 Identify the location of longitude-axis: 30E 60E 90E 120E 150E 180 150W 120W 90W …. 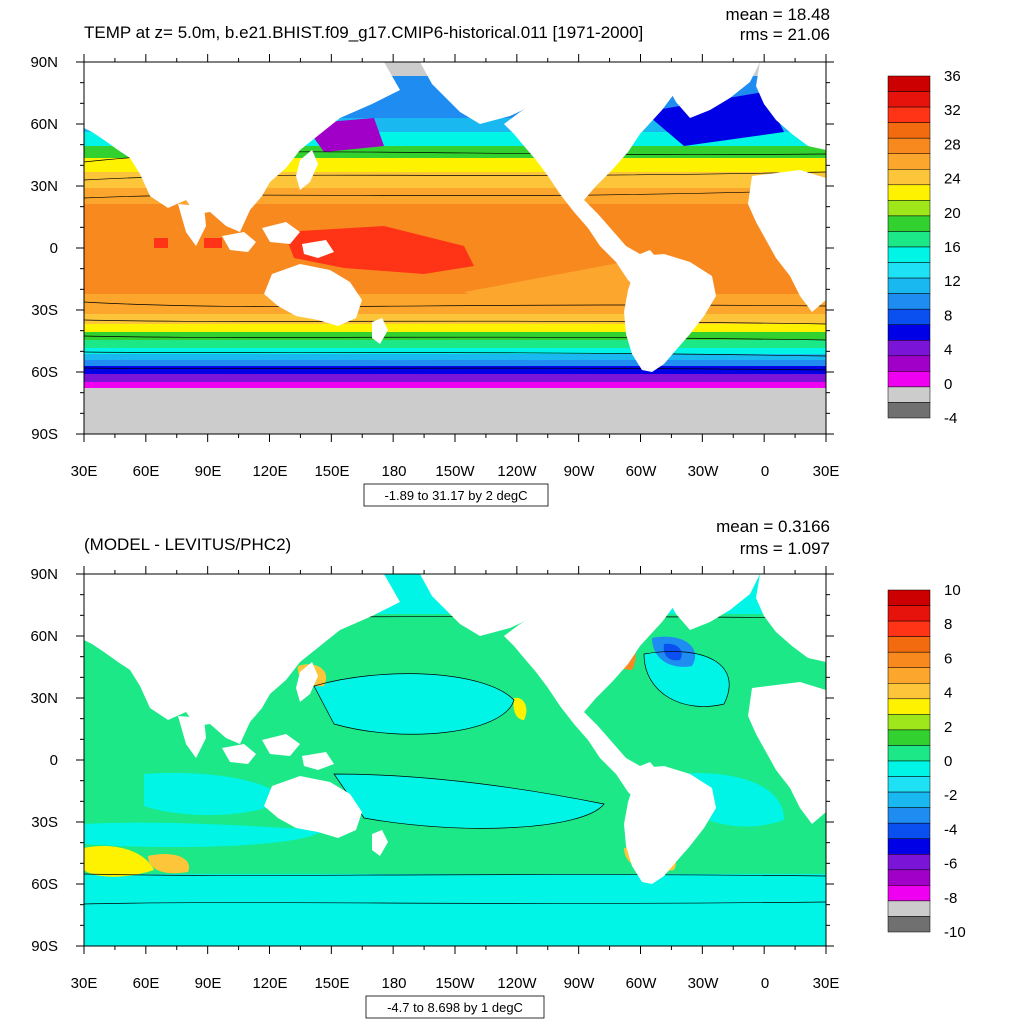
(455, 471).